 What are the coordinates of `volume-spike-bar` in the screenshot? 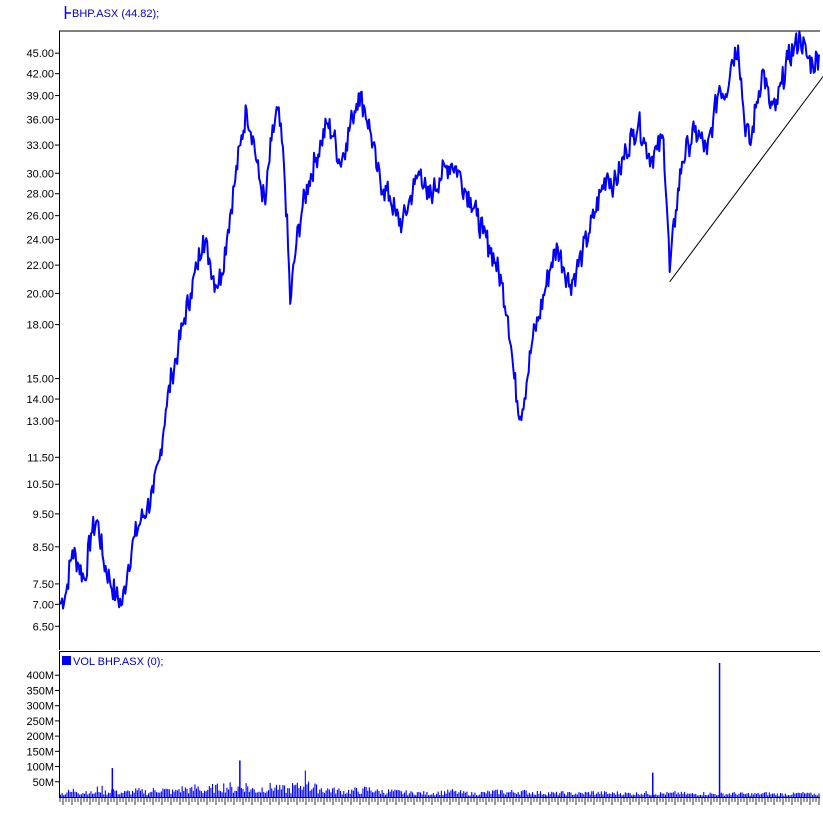 It's located at (240, 778).